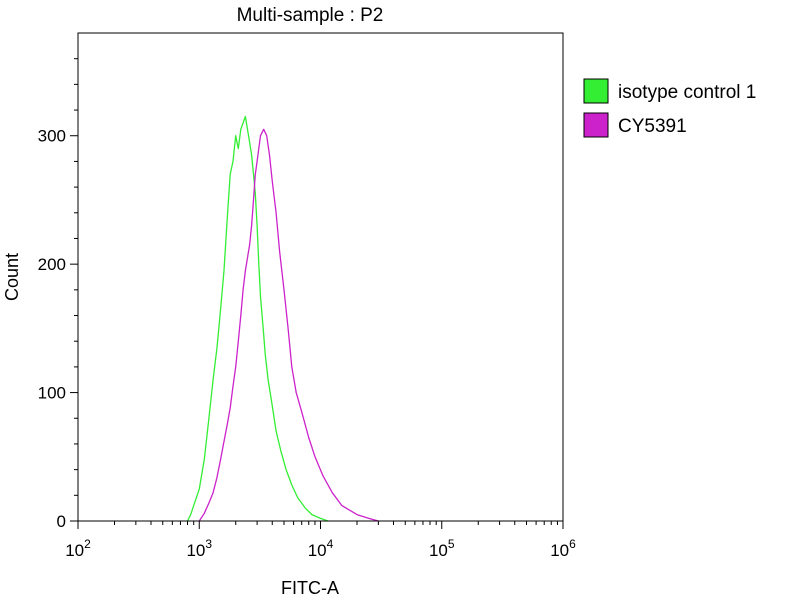 The height and width of the screenshot is (600, 800). What do you see at coordinates (199, 548) in the screenshot?
I see `x-tick-label: 10³` at bounding box center [199, 548].